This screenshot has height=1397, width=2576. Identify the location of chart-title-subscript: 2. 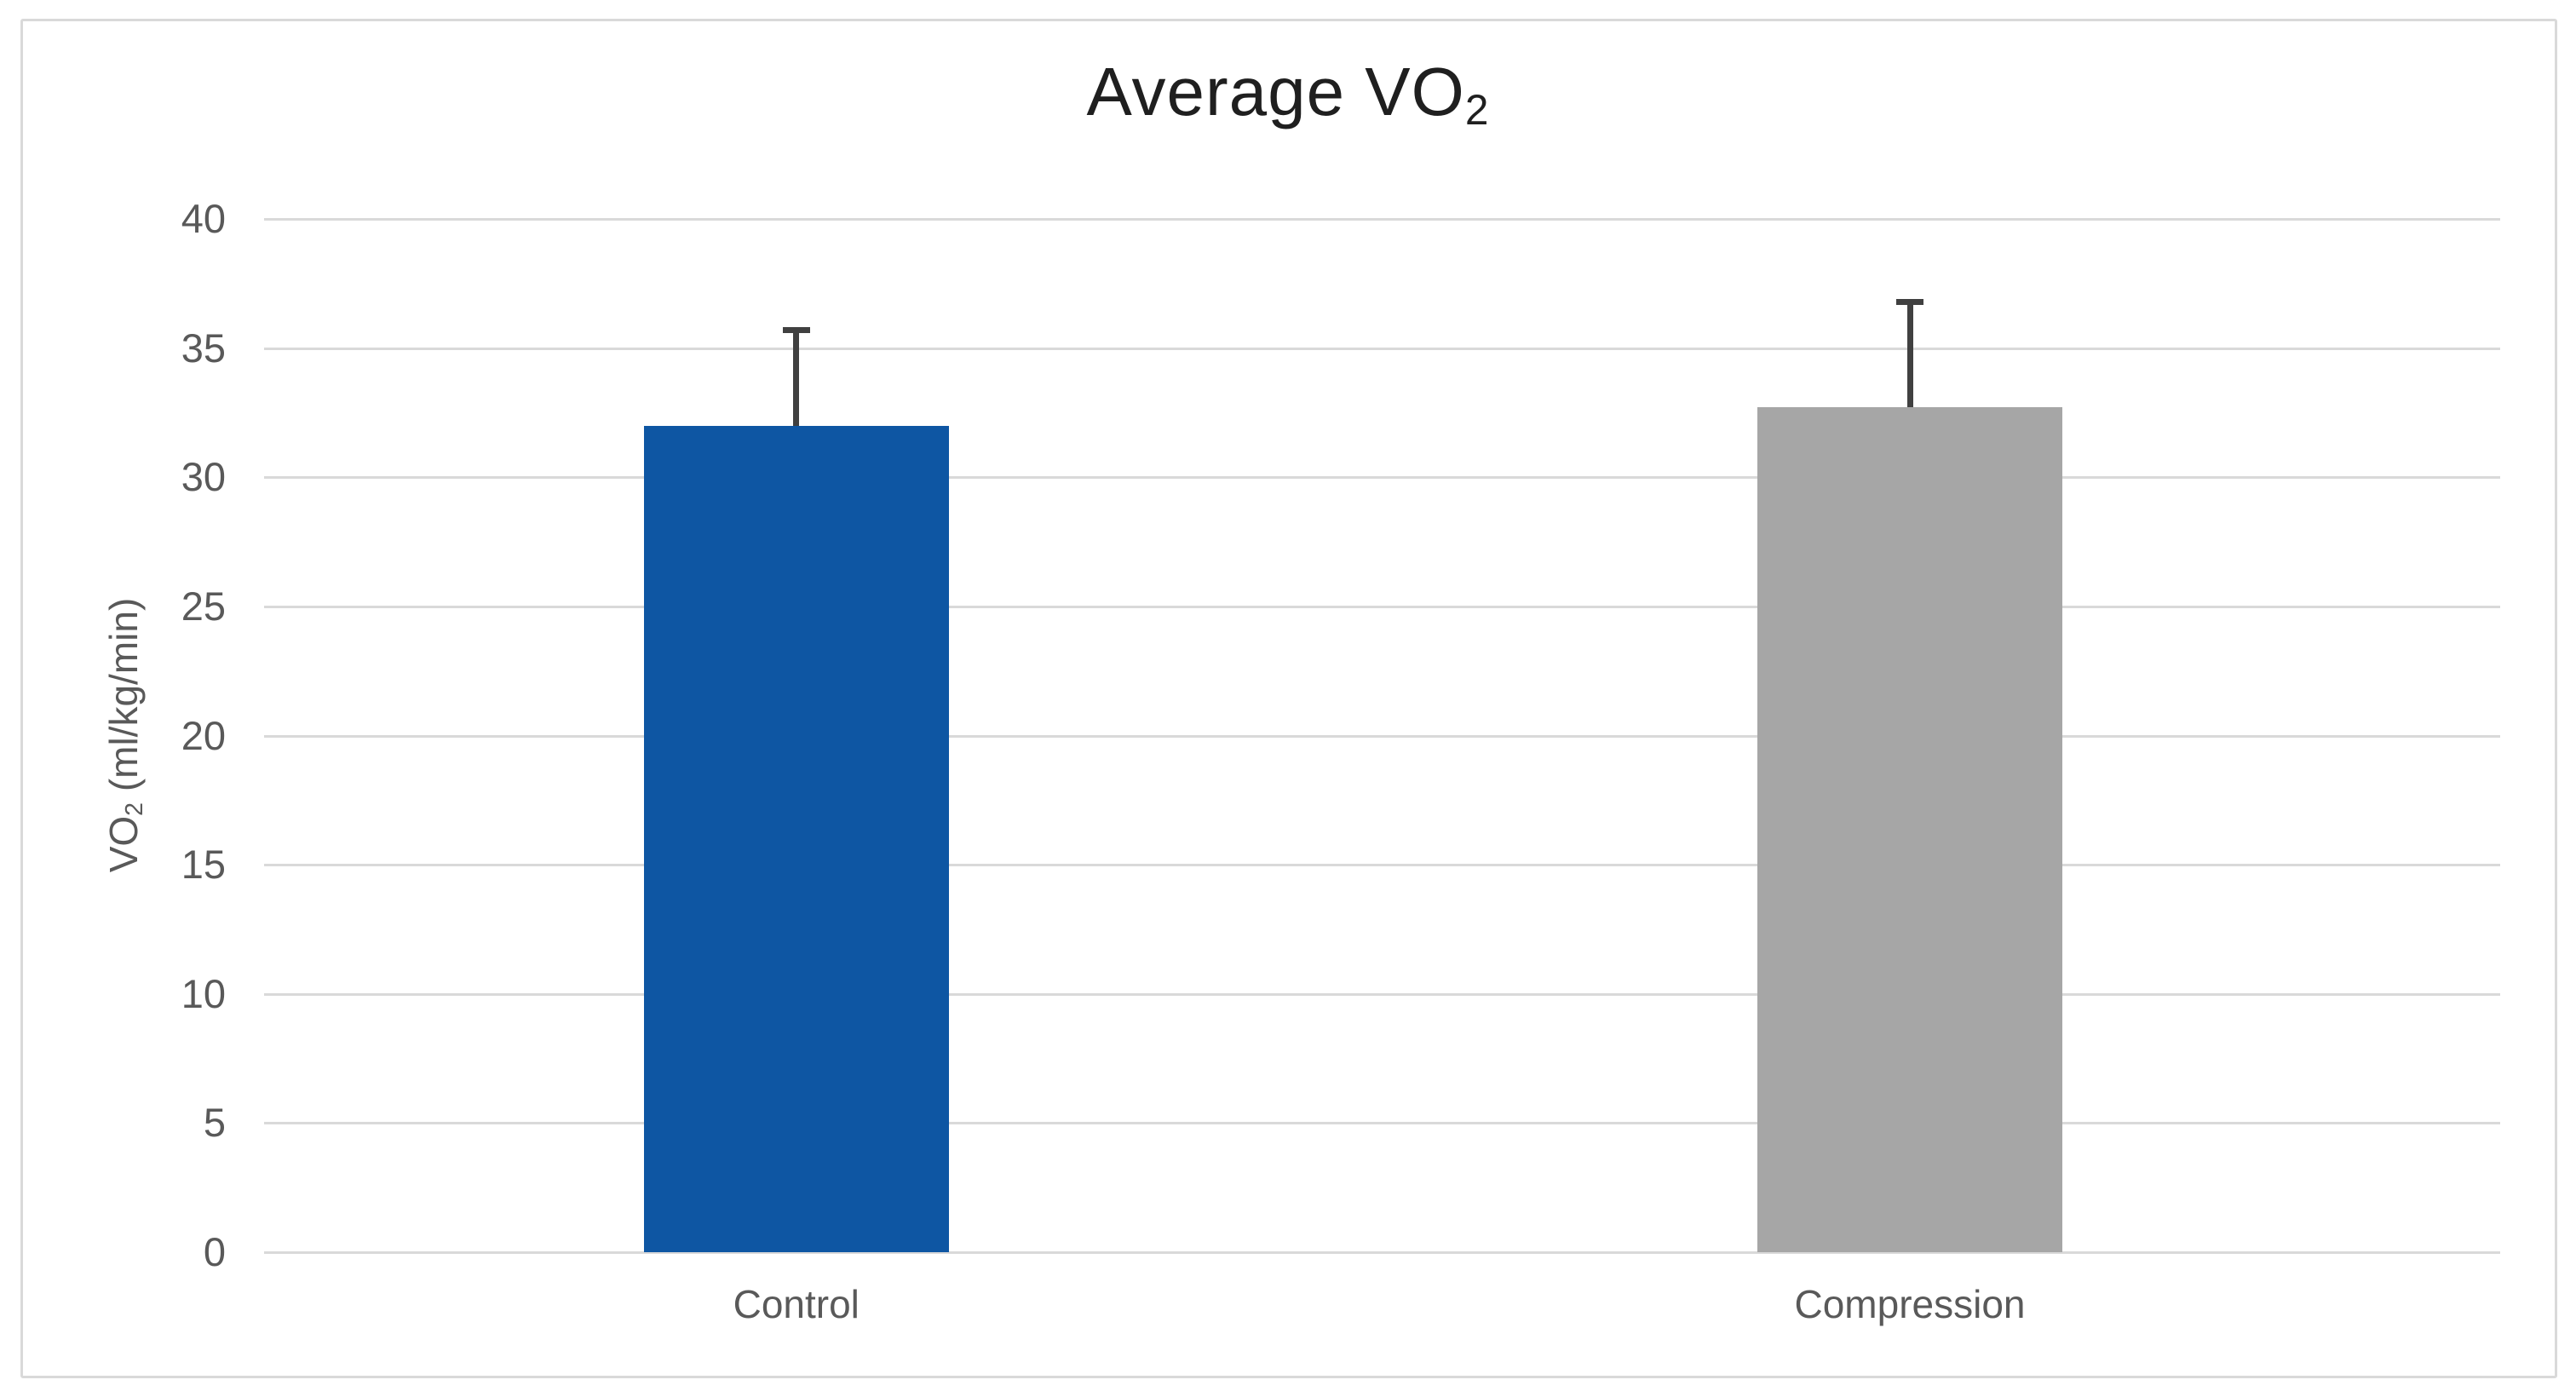
(1477, 109).